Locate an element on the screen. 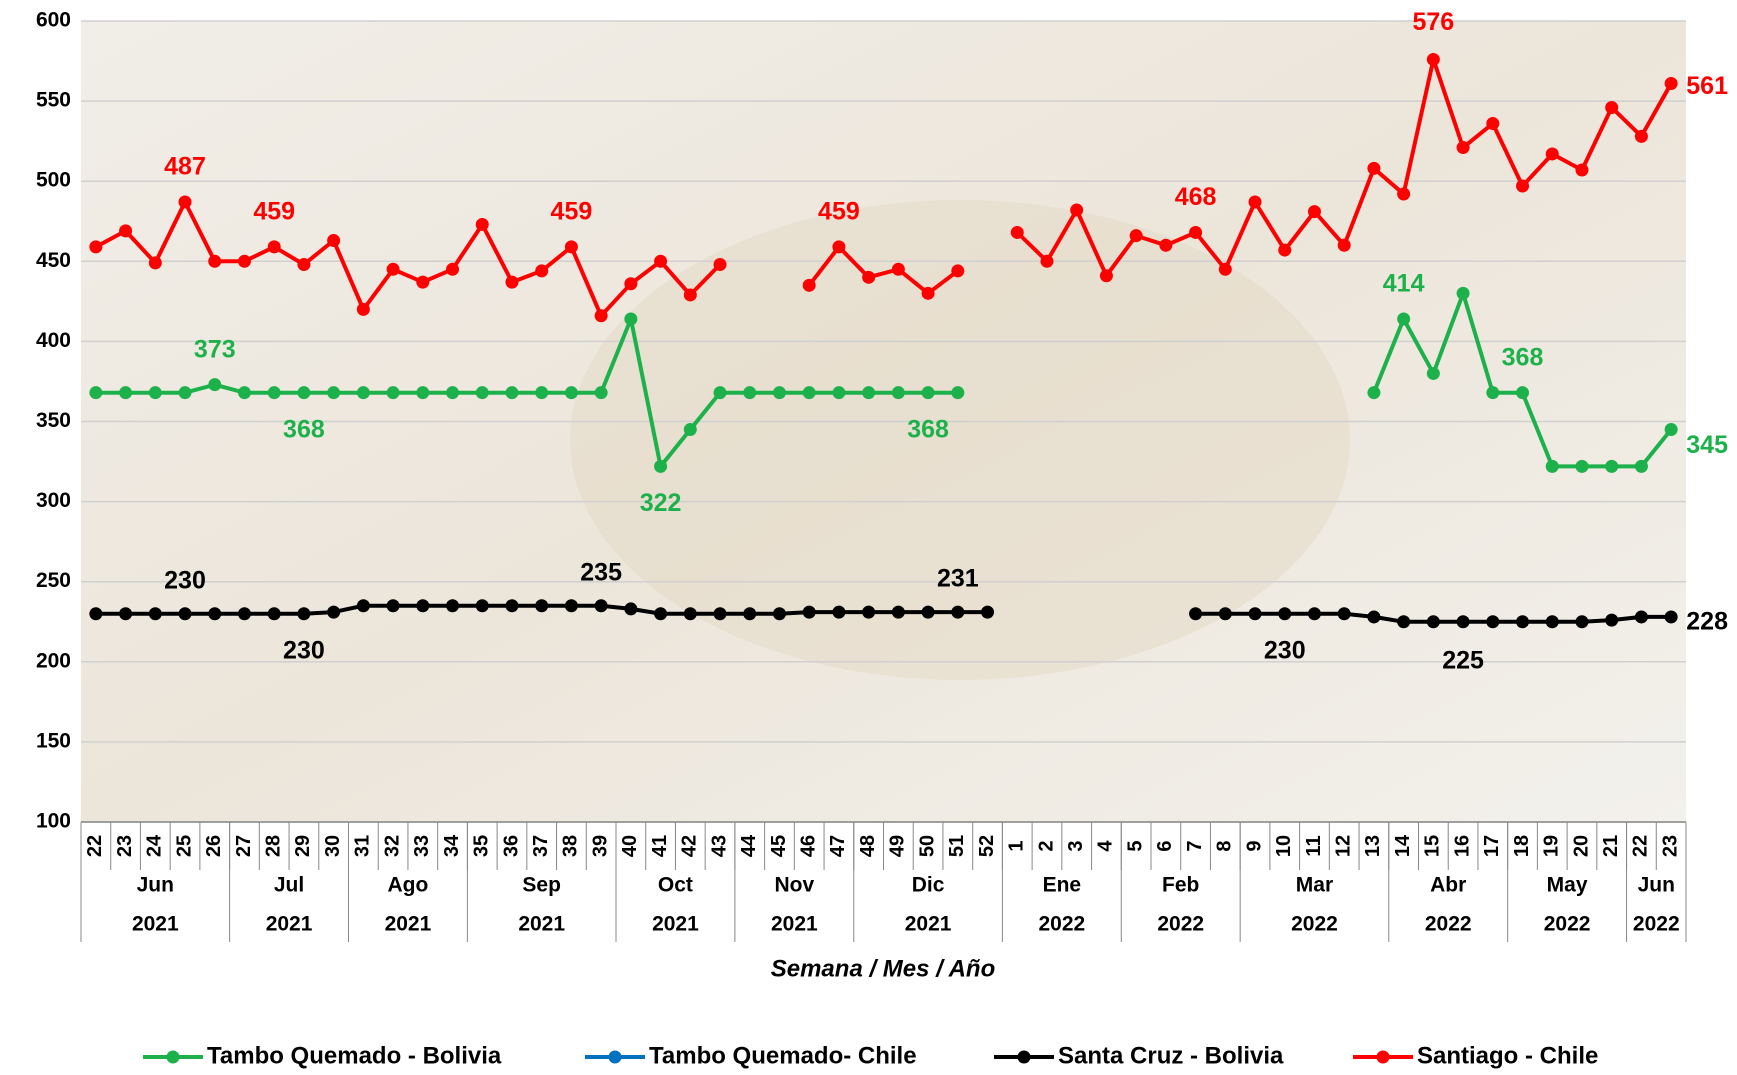  x-tick-label: 3 is located at coordinates (1076, 845).